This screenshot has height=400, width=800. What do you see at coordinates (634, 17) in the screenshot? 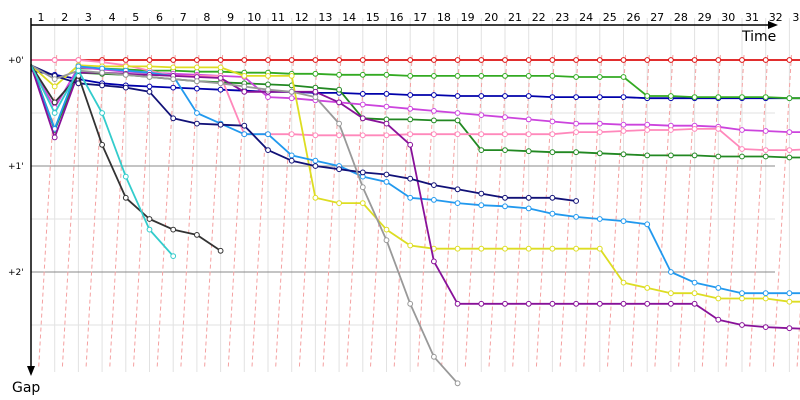
I see `lap-tick-label: 26` at bounding box center [634, 17].